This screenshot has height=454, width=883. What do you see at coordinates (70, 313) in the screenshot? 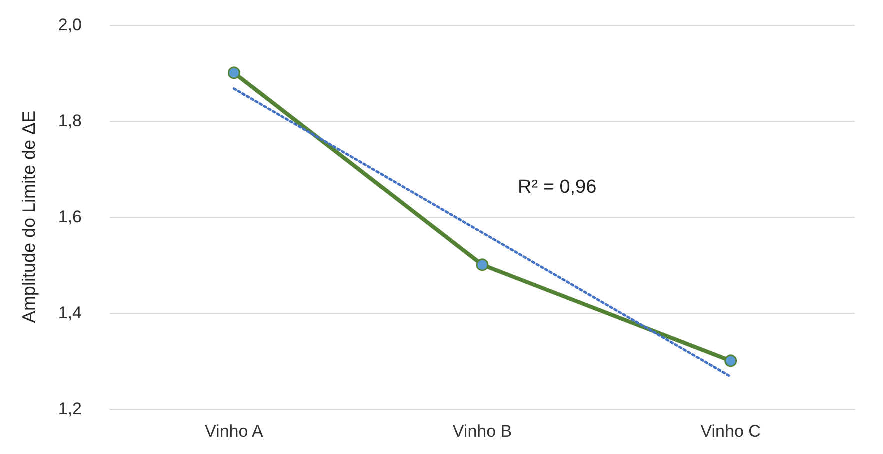
I see `y-tick-label: 1,4` at bounding box center [70, 313].